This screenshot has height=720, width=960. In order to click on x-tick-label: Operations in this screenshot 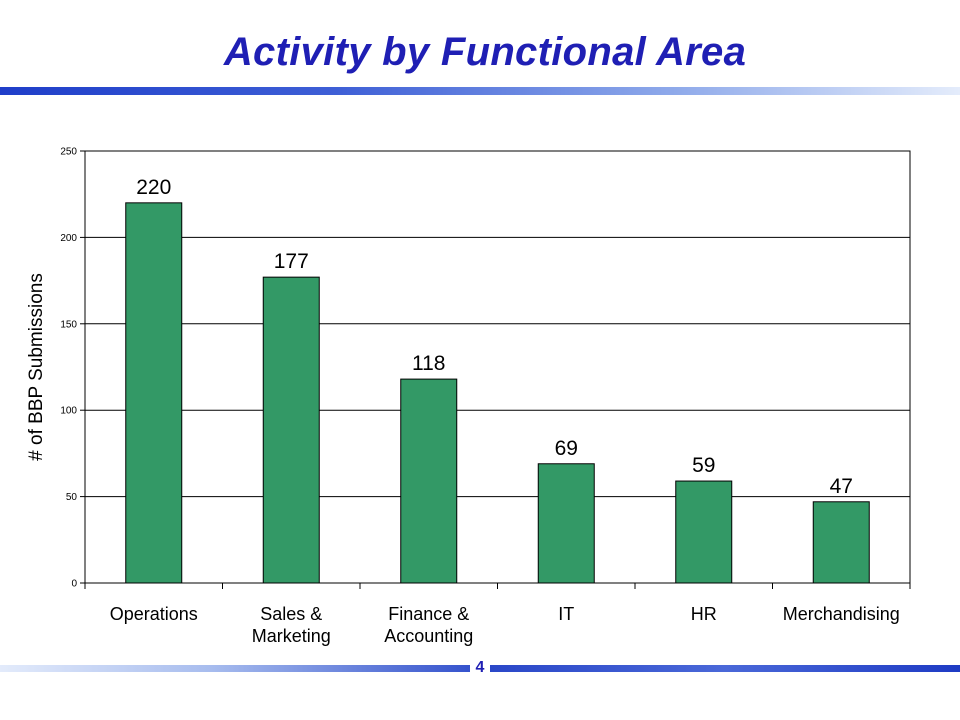, I will do `click(154, 614)`.